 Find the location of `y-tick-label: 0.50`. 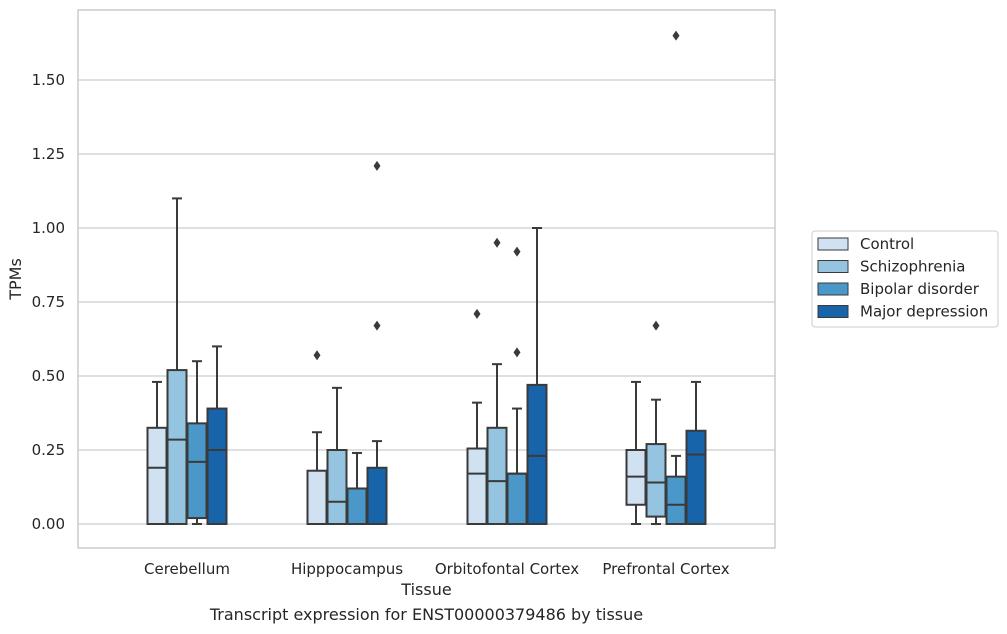

y-tick-label: 0.50 is located at coordinates (48, 376).